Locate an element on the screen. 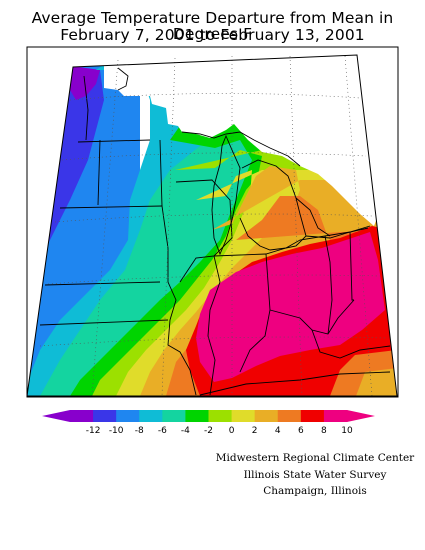  zone-4-southeast is located at coordinates (376, 382).